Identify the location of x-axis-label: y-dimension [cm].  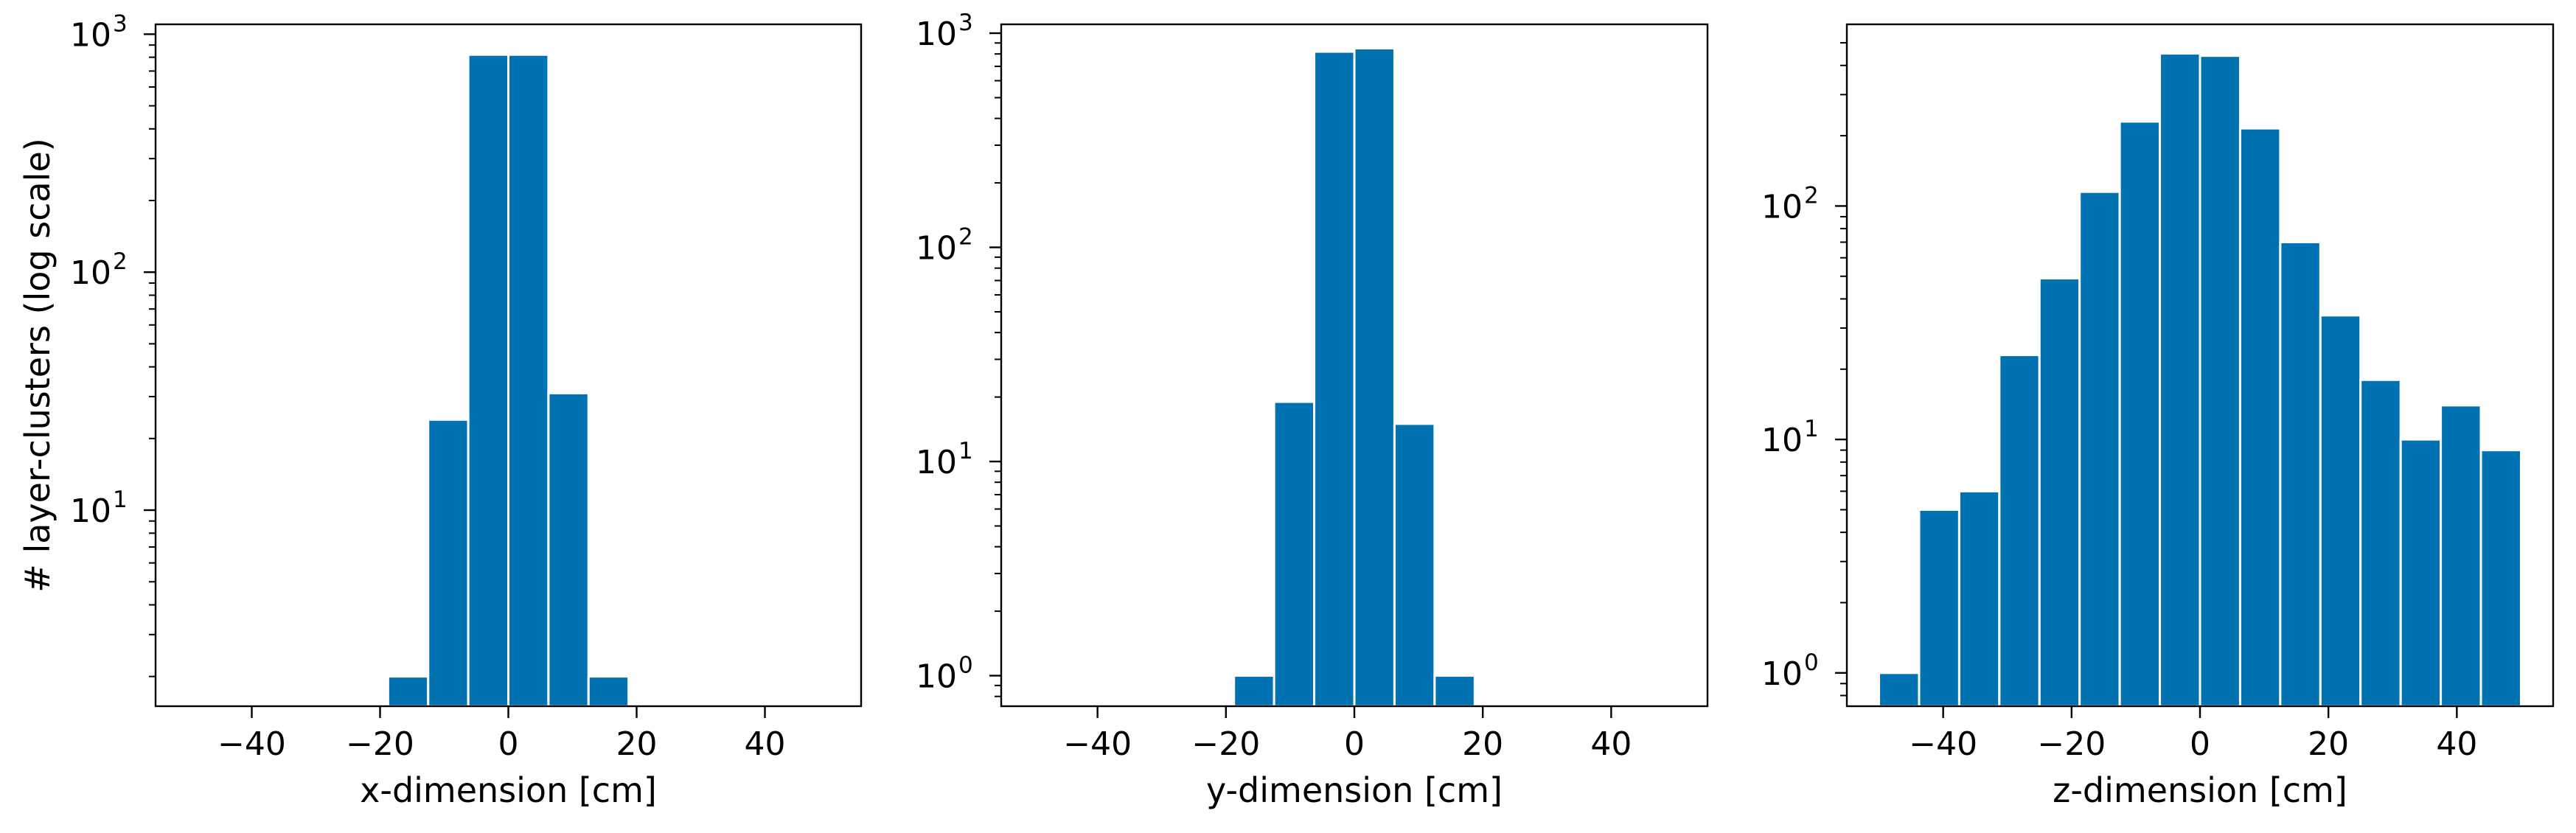
(1355, 790).